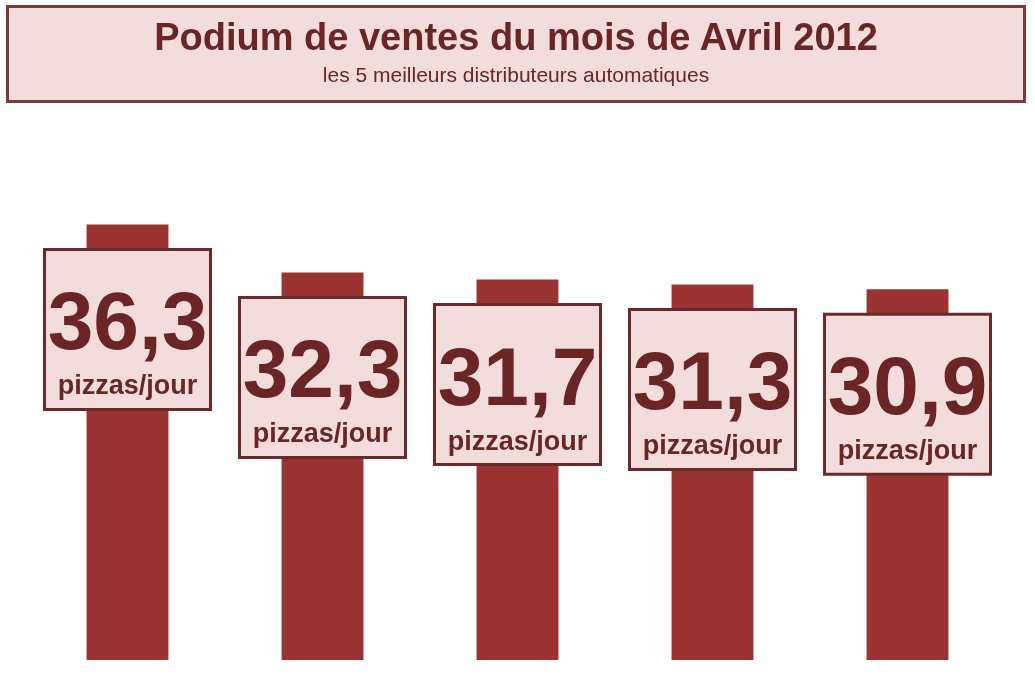  What do you see at coordinates (516, 37) in the screenshot?
I see `chart-title: Podium de ventes du mois de Avril 2012` at bounding box center [516, 37].